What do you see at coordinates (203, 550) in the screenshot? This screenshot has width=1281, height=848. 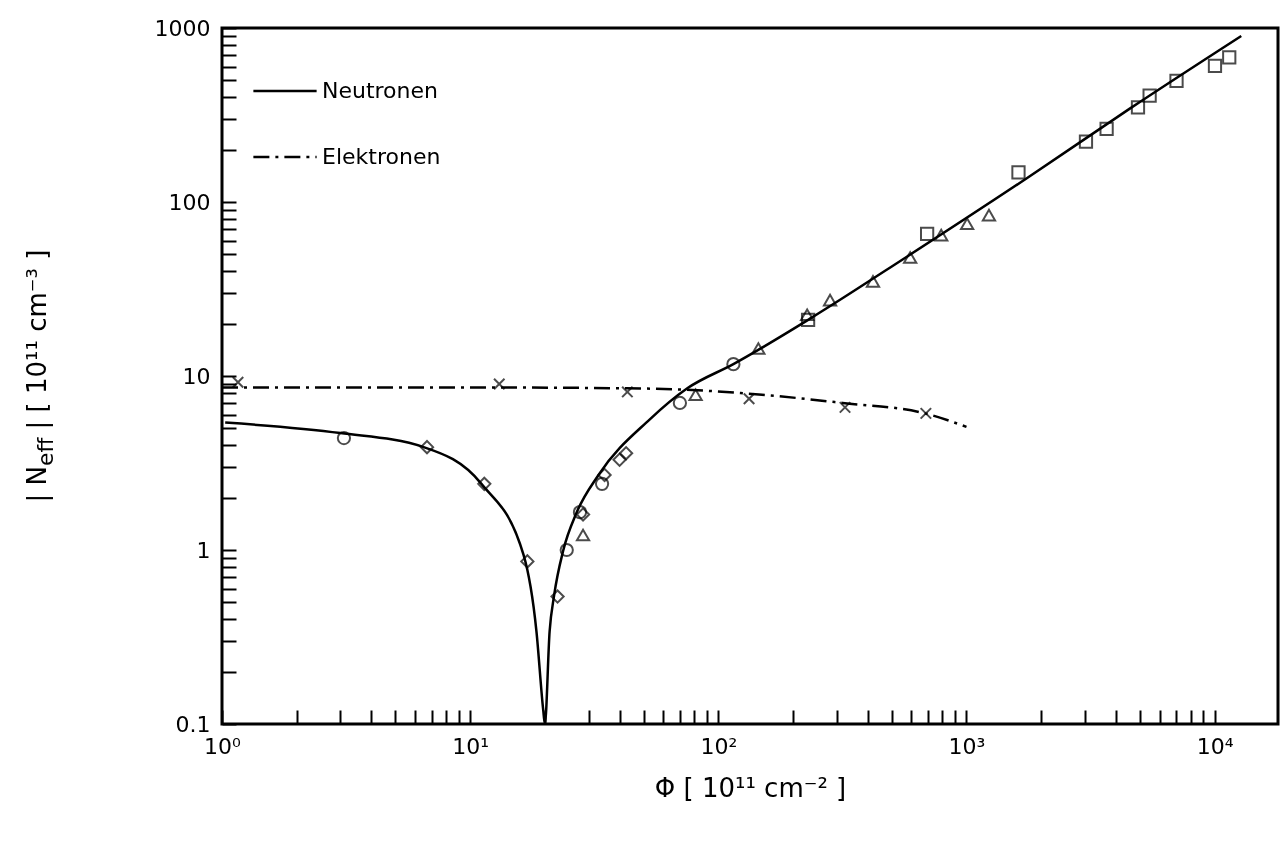 I see `y-tick-label: 1` at bounding box center [203, 550].